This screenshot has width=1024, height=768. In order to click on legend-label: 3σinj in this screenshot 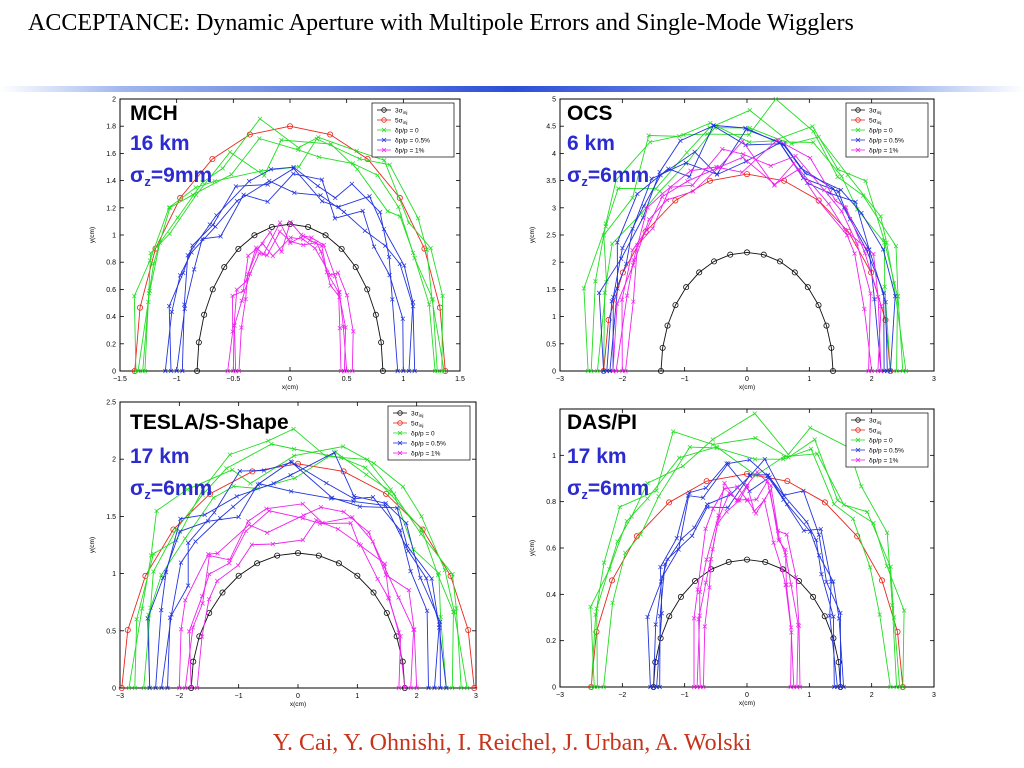, I will do `click(875, 421)`.